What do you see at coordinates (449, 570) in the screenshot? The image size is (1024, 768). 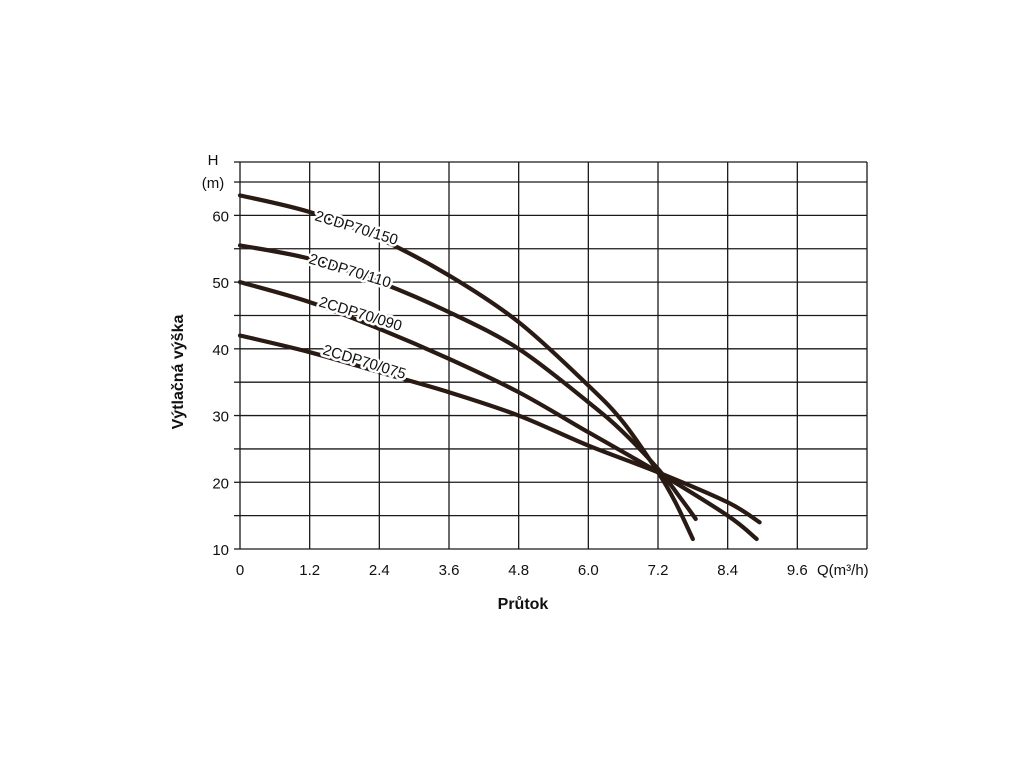 I see `x-tick-label: 3.6` at bounding box center [449, 570].